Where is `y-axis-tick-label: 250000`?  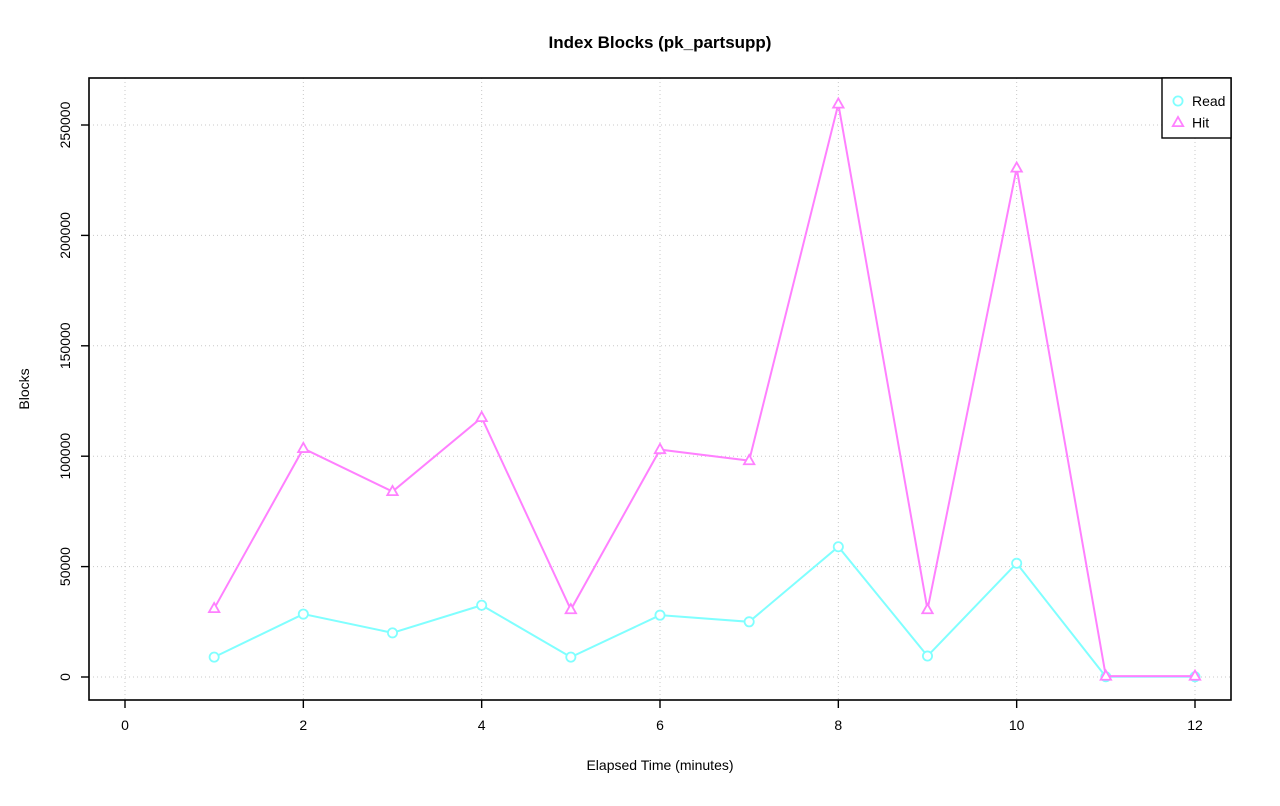 y-axis-tick-label: 250000 is located at coordinates (65, 124).